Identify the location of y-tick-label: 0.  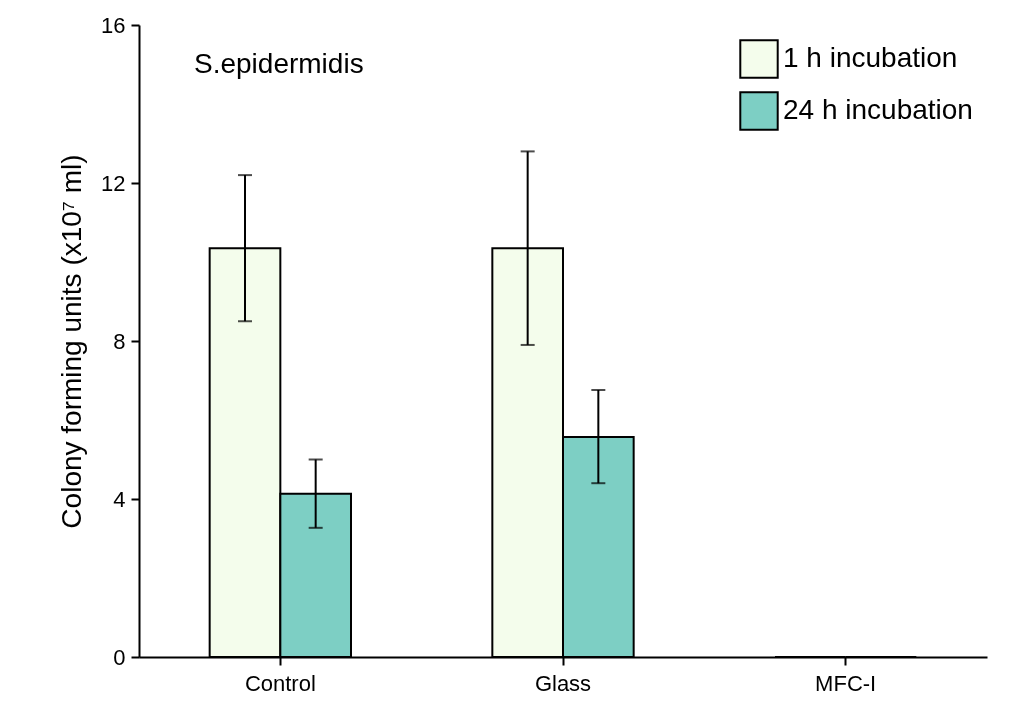
(119, 657).